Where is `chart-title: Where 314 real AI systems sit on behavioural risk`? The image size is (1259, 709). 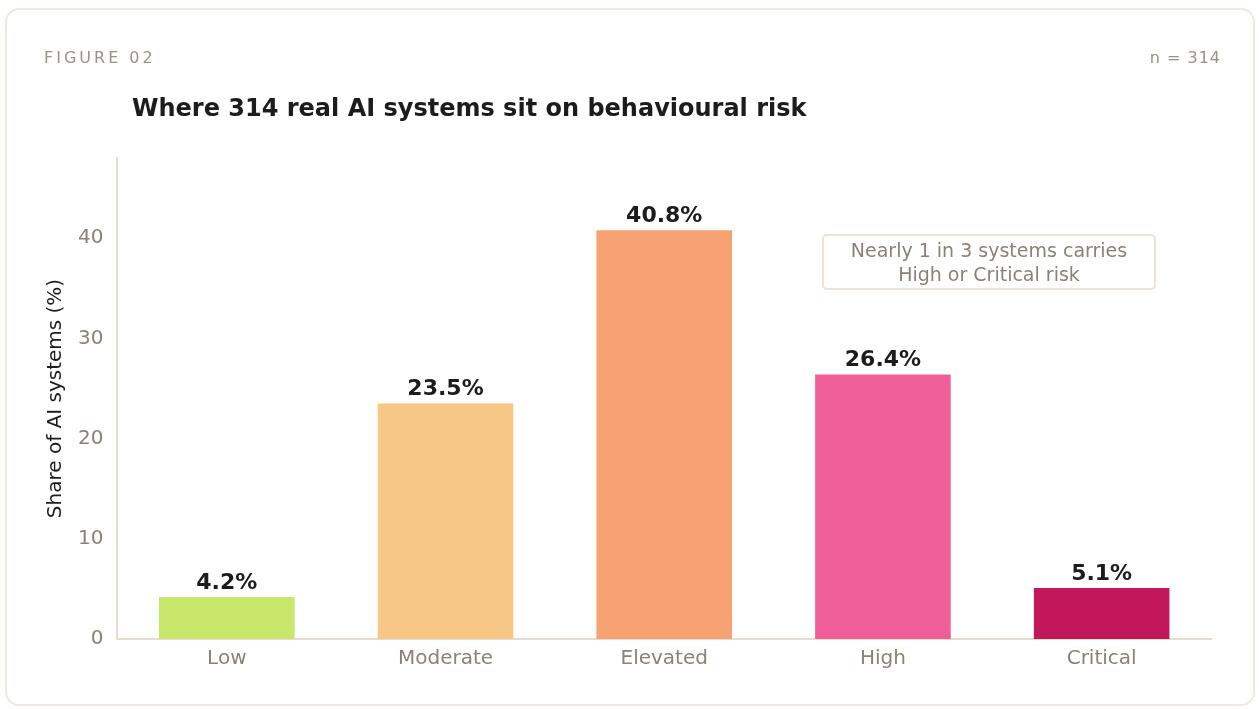 chart-title: Where 314 real AI systems sit on behavioural risk is located at coordinates (469, 108).